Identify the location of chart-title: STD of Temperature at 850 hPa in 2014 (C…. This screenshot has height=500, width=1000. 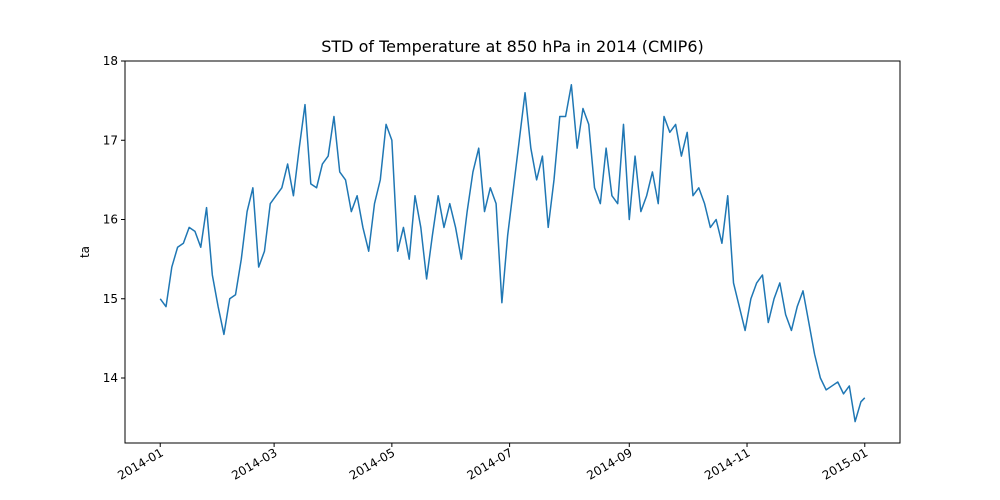
(512, 46).